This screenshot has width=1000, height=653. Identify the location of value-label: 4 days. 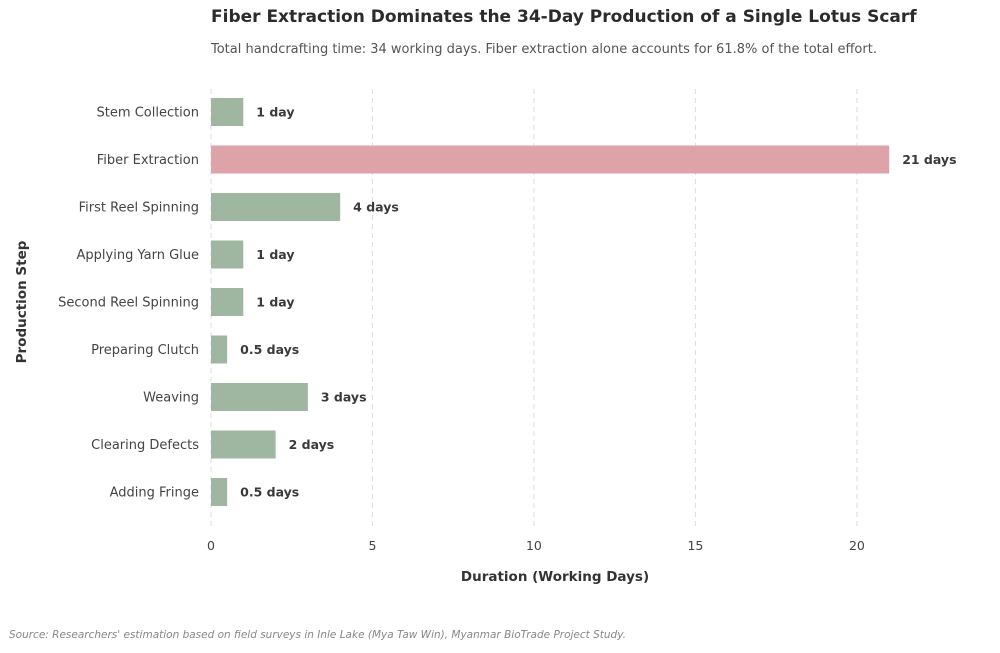
(376, 207).